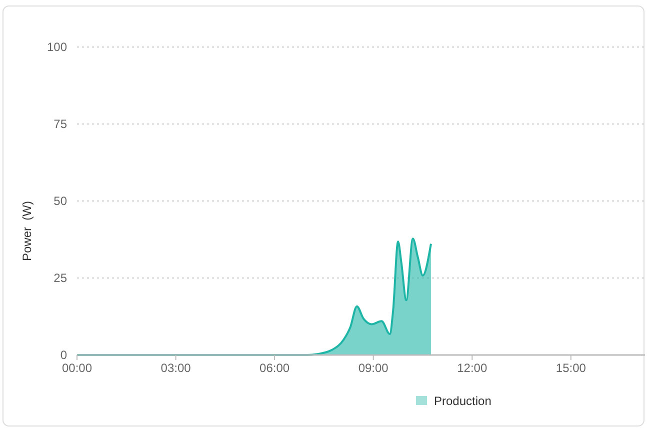  Describe the element at coordinates (373, 368) in the screenshot. I see `x-tick-label: 09:00` at that location.